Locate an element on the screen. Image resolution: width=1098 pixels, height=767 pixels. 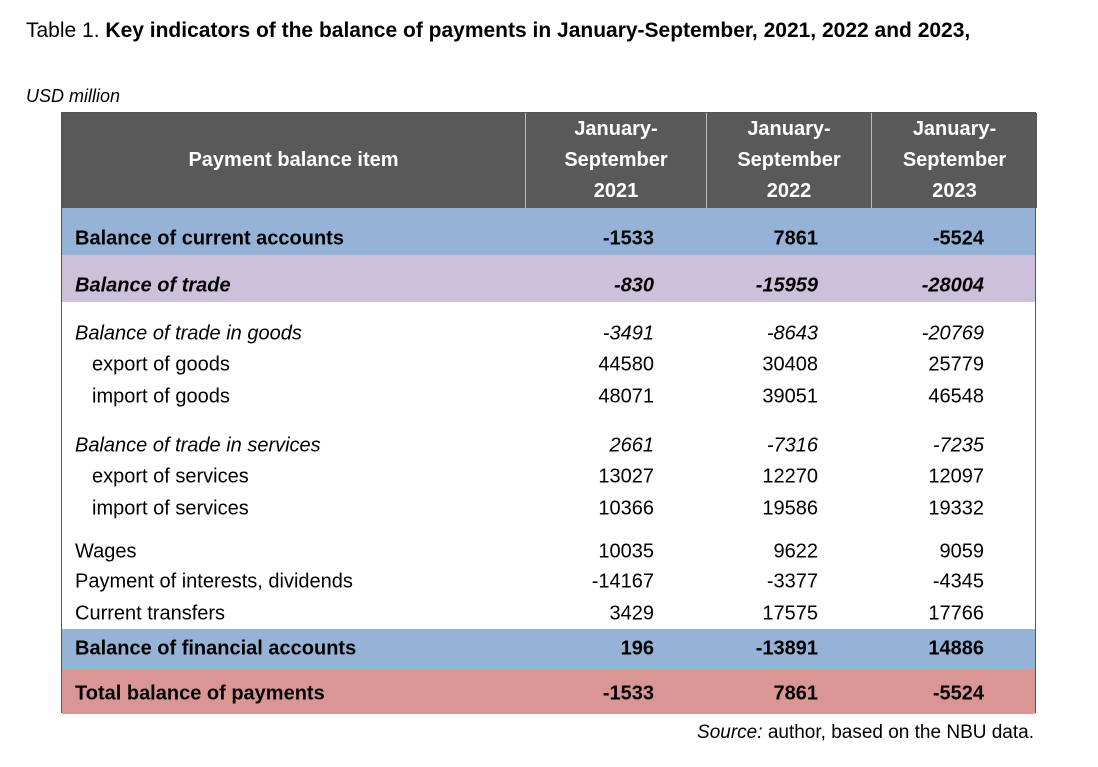
row-label: Current transfers is located at coordinates (150, 613).